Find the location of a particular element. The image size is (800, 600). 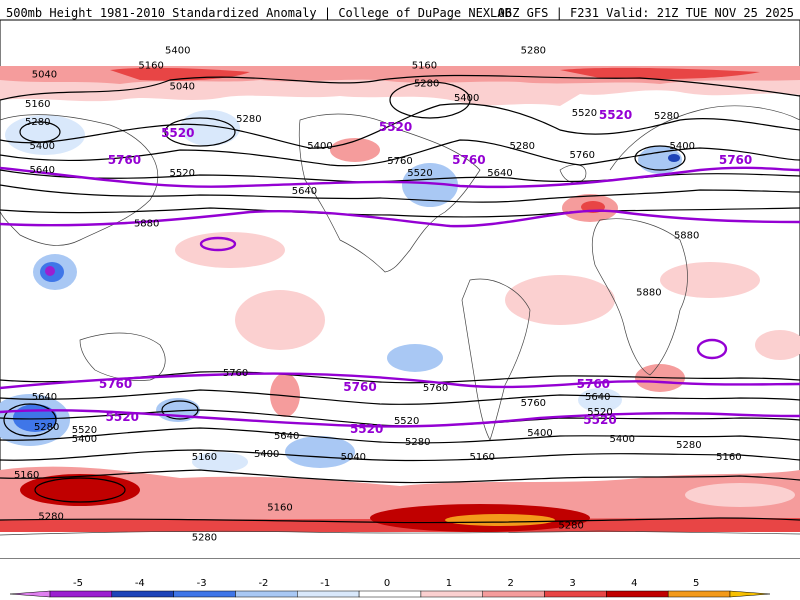

anomaly-southern-high-west is located at coordinates (80, 490).